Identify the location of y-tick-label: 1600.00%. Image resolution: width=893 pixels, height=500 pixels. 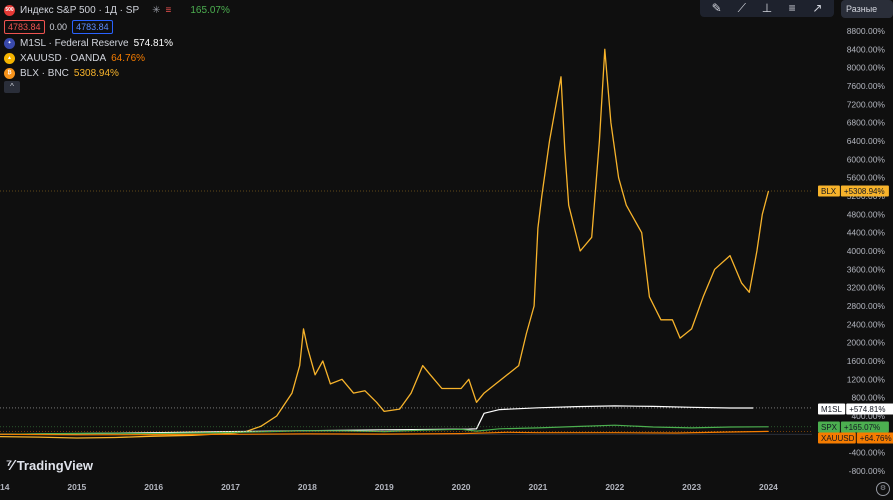
(866, 361).